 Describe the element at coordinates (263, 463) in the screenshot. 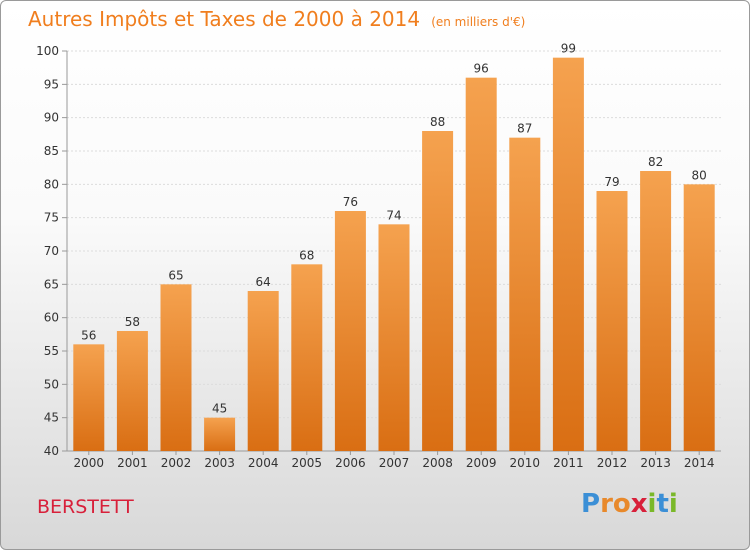

I see `x-tick-label: 2004` at that location.